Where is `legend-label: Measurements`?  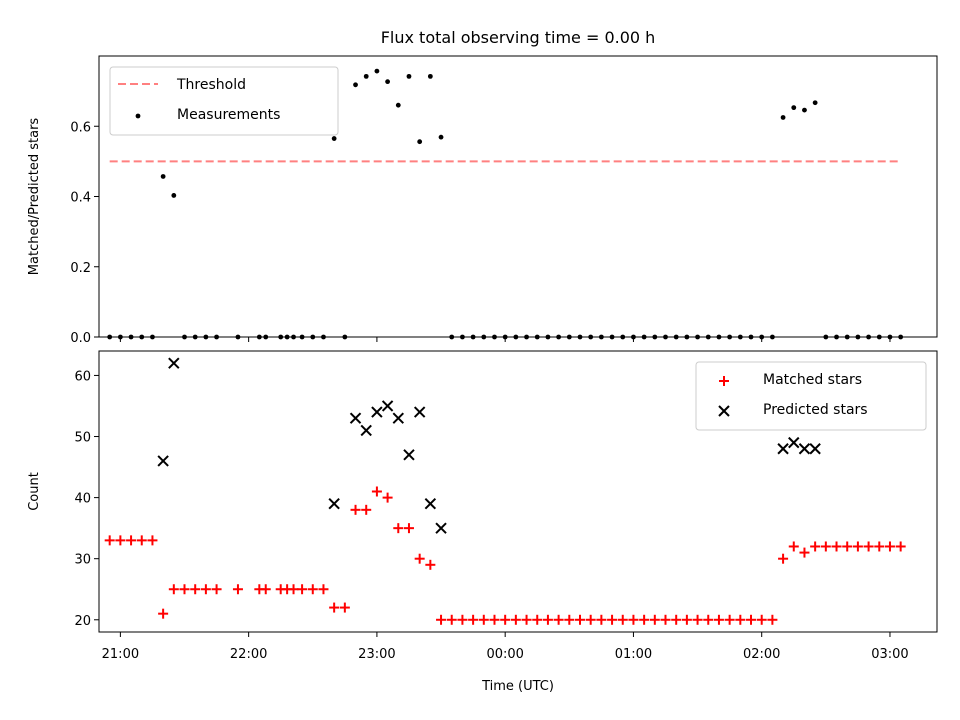 legend-label: Measurements is located at coordinates (228, 115).